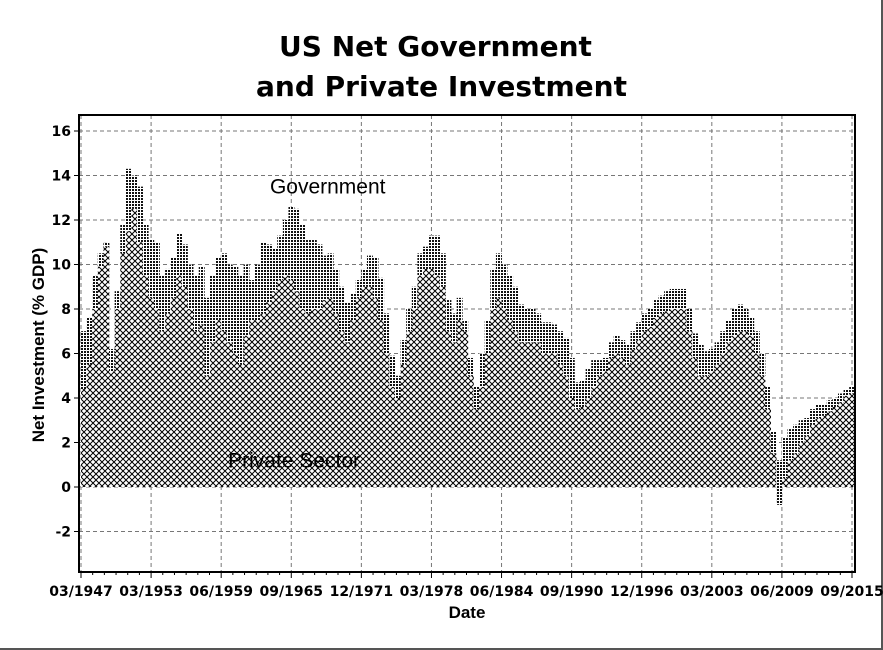  What do you see at coordinates (362, 592) in the screenshot?
I see `x-tick-label: 12/1971` at bounding box center [362, 592].